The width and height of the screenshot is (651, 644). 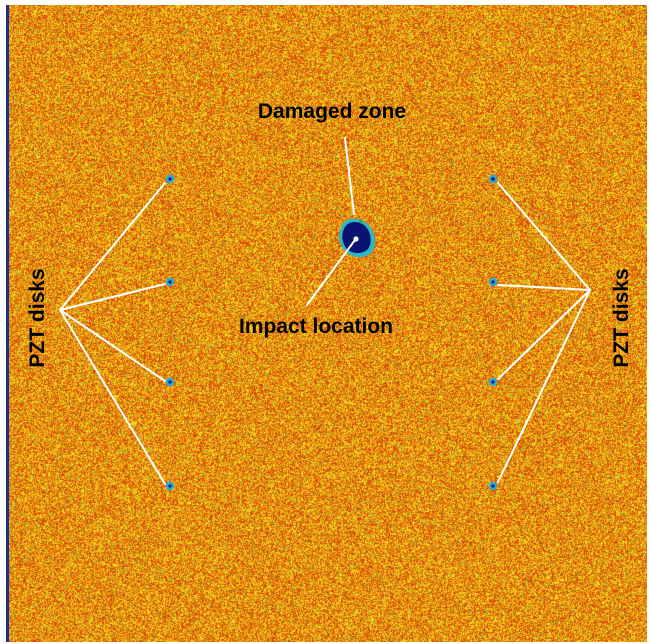 What do you see at coordinates (349, 176) in the screenshot?
I see `leader-line-damaged-zone` at bounding box center [349, 176].